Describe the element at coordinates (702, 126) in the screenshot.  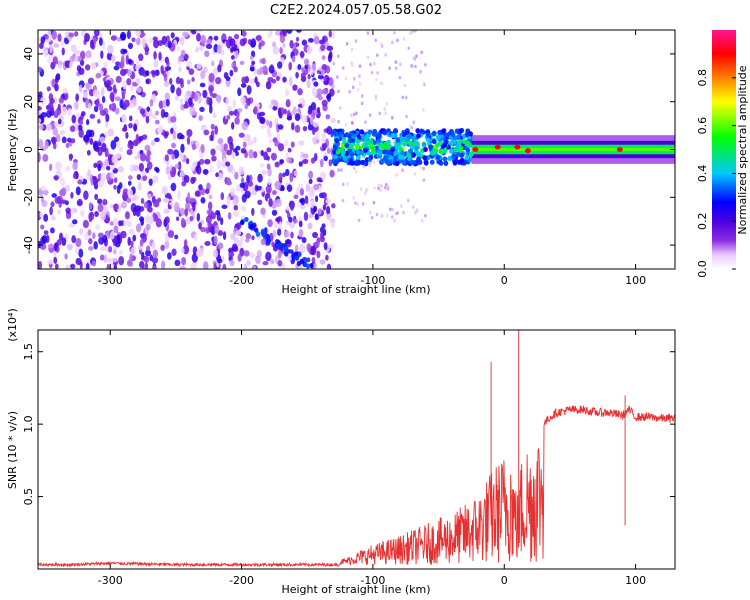
I see `colorbar-tick-label: 0.6` at that location.